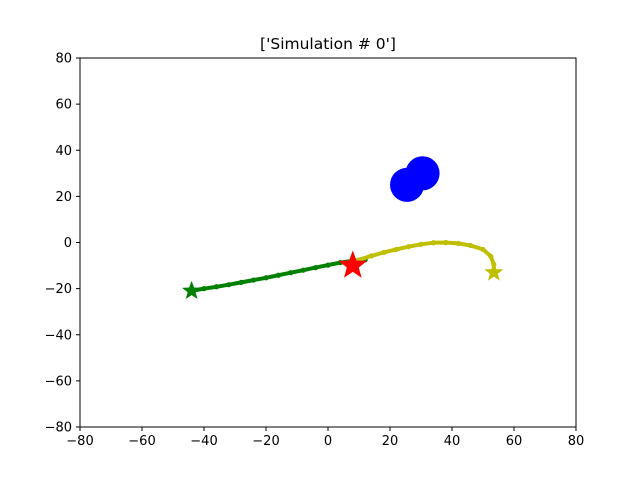 This screenshot has width=640, height=480. I want to click on y-tick-label: −40, so click(58, 335).